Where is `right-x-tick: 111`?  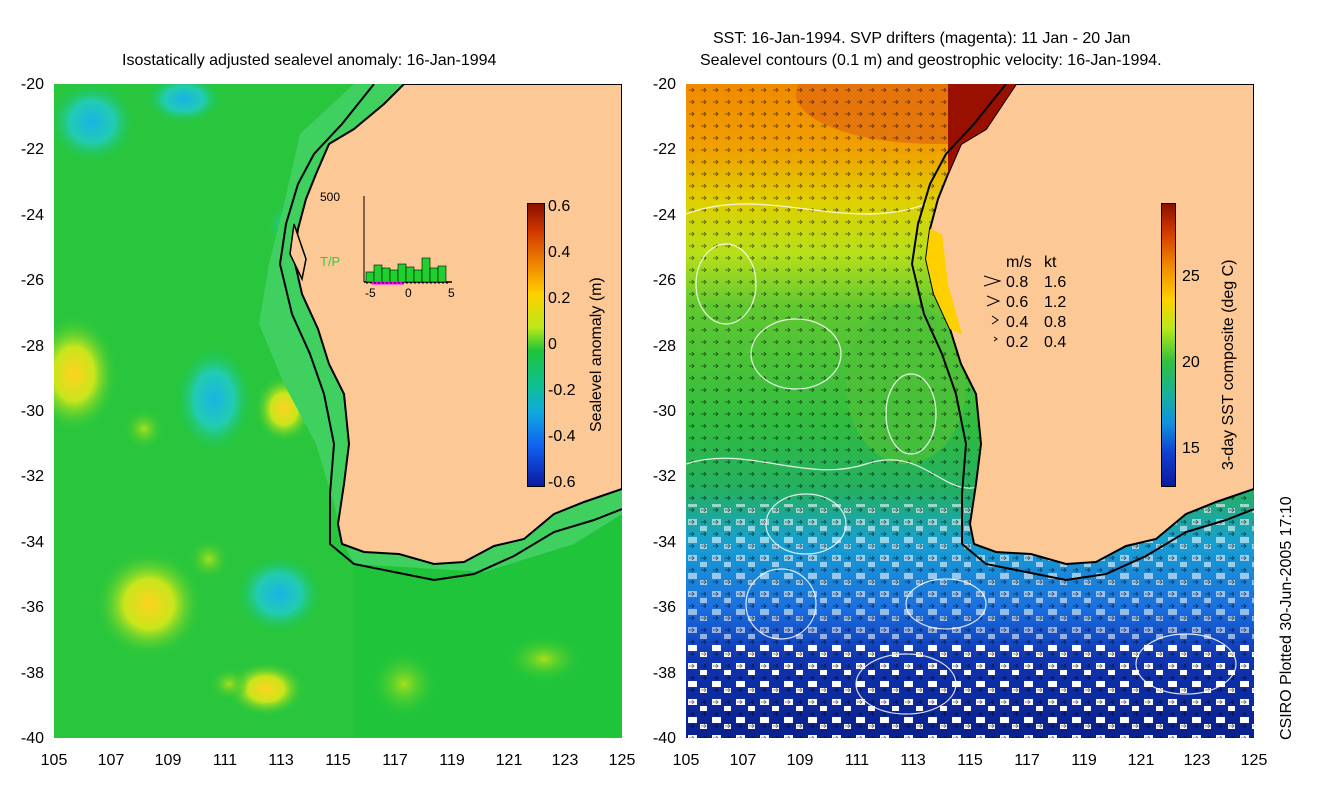
right-x-tick: 111 is located at coordinates (857, 760).